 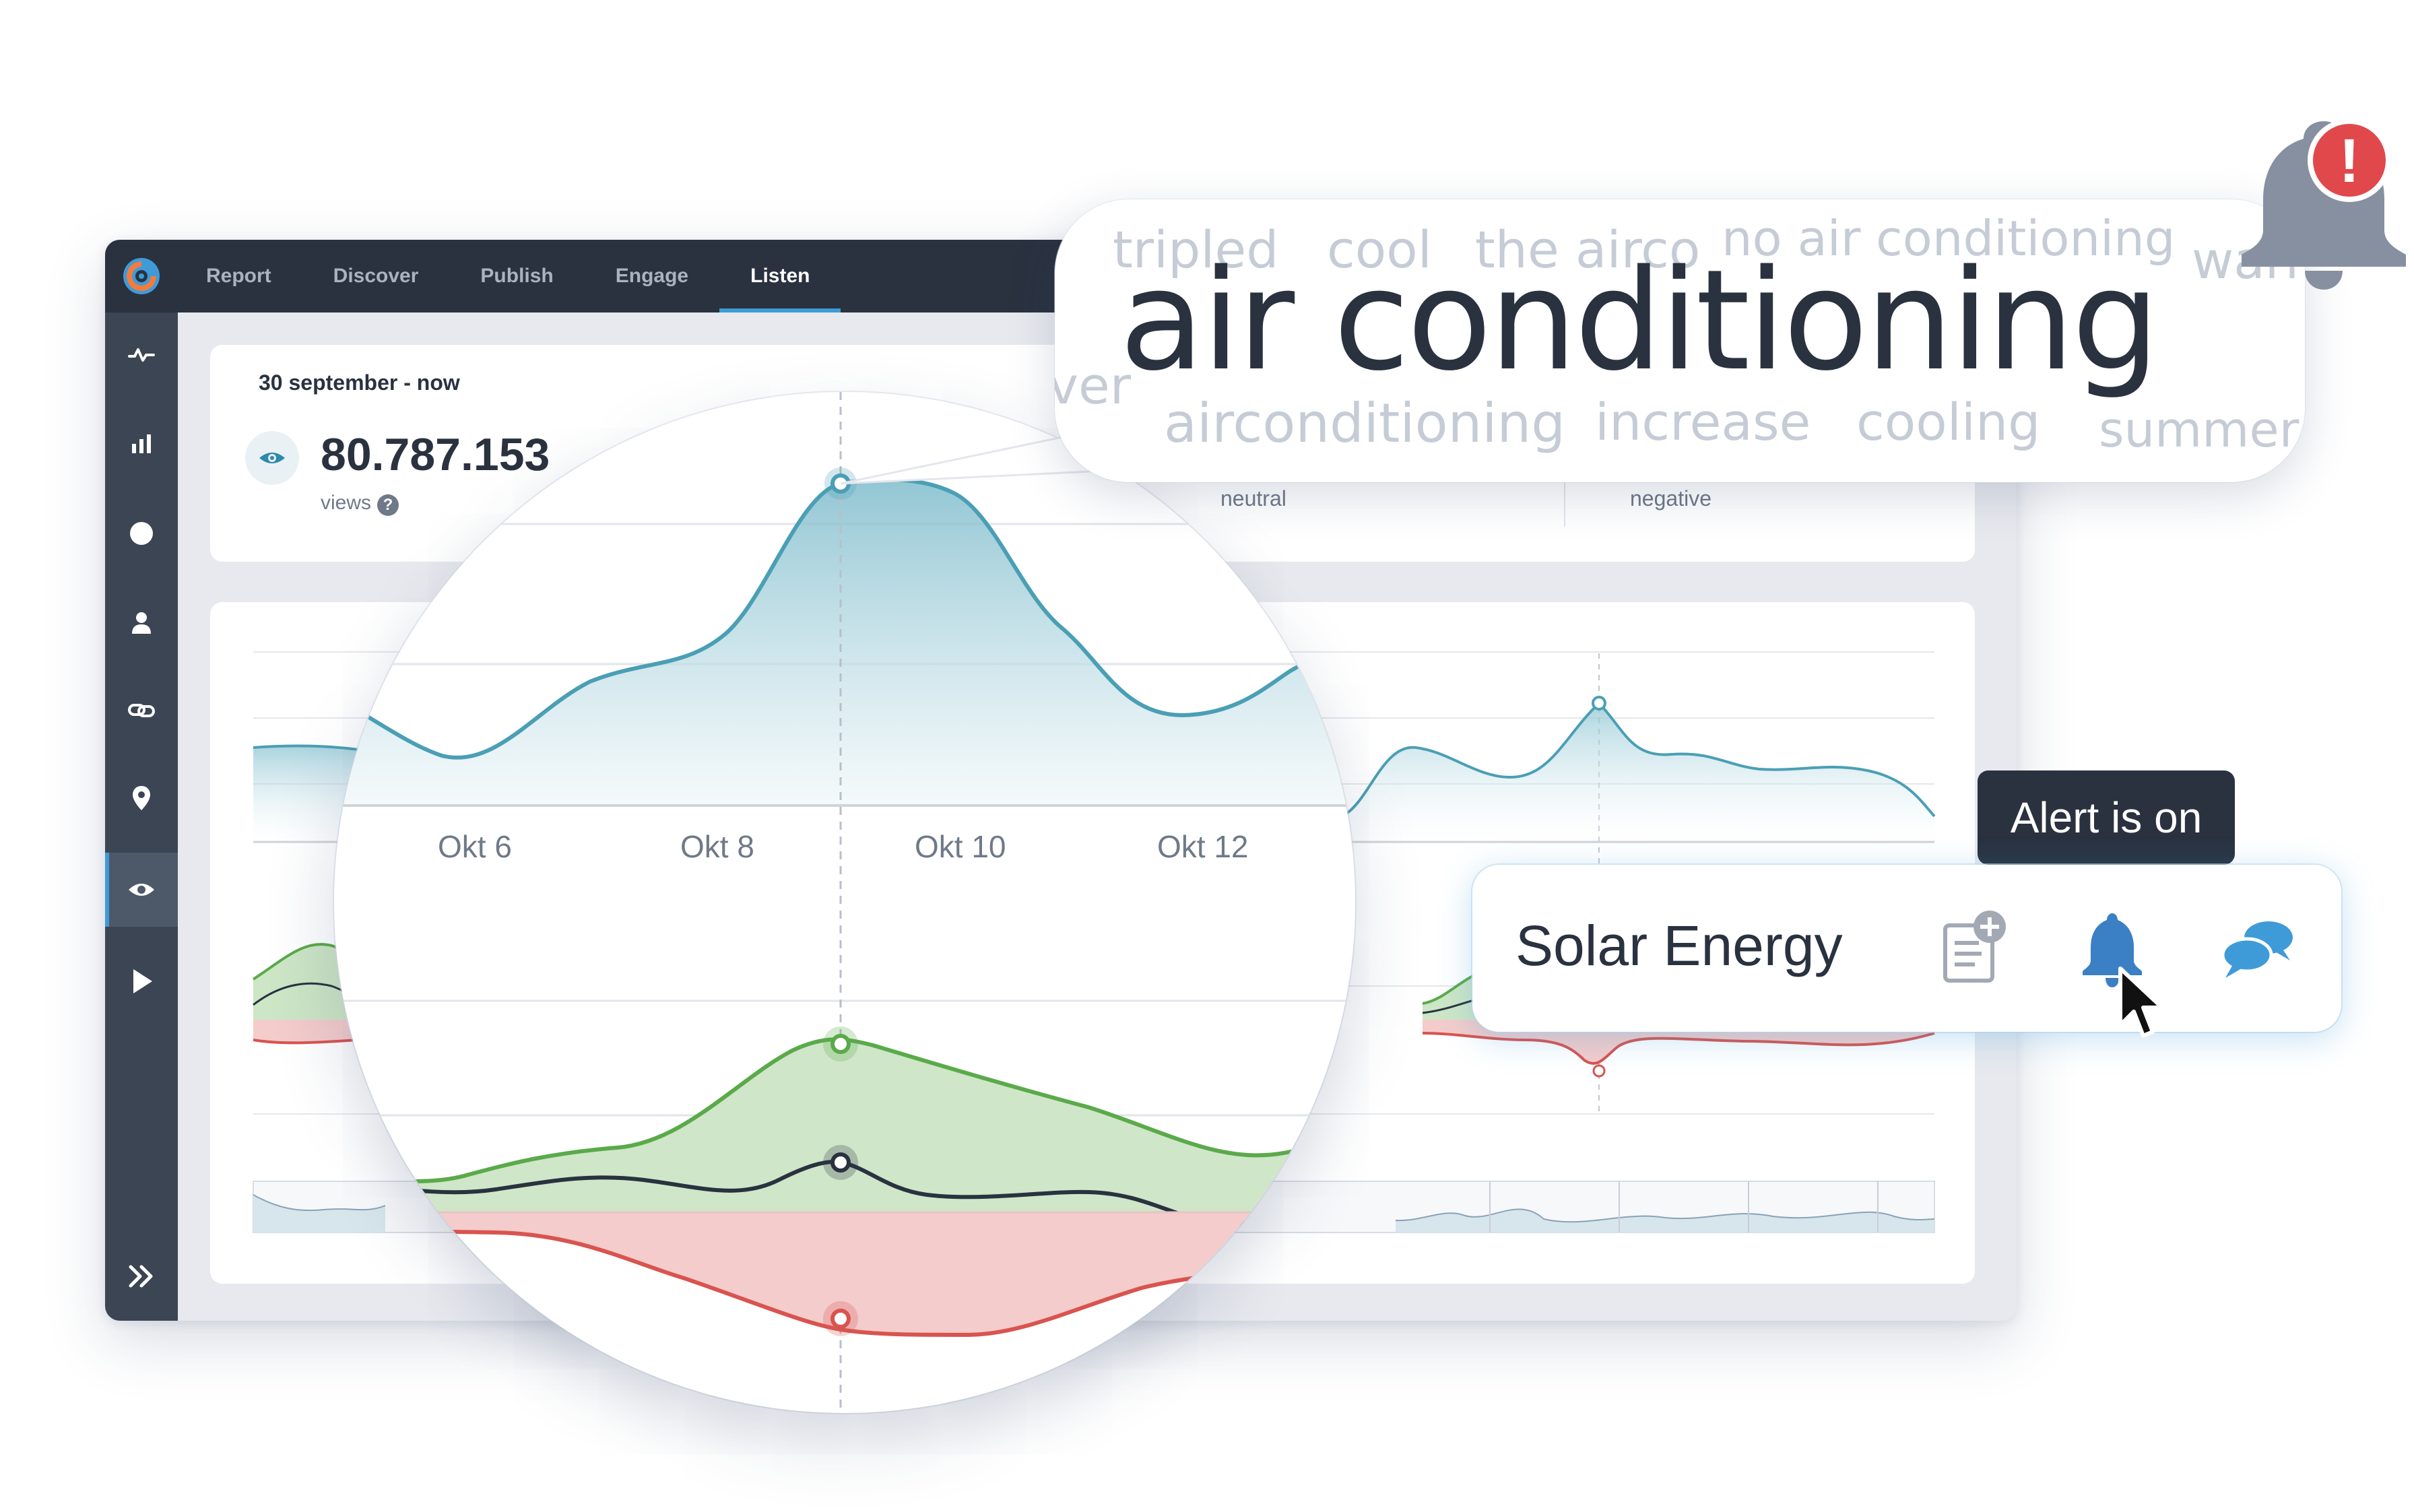 What do you see at coordinates (2141, 1002) in the screenshot?
I see `mouse-cursor-icon` at bounding box center [2141, 1002].